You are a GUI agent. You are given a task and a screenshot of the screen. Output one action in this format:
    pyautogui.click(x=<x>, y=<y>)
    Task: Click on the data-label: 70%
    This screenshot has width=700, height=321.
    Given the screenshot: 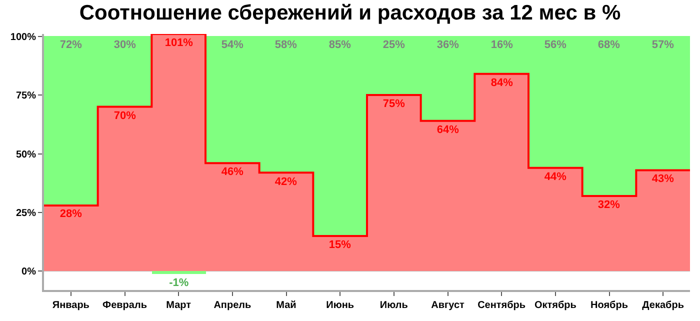 What is the action you would take?
    pyautogui.click(x=125, y=116)
    